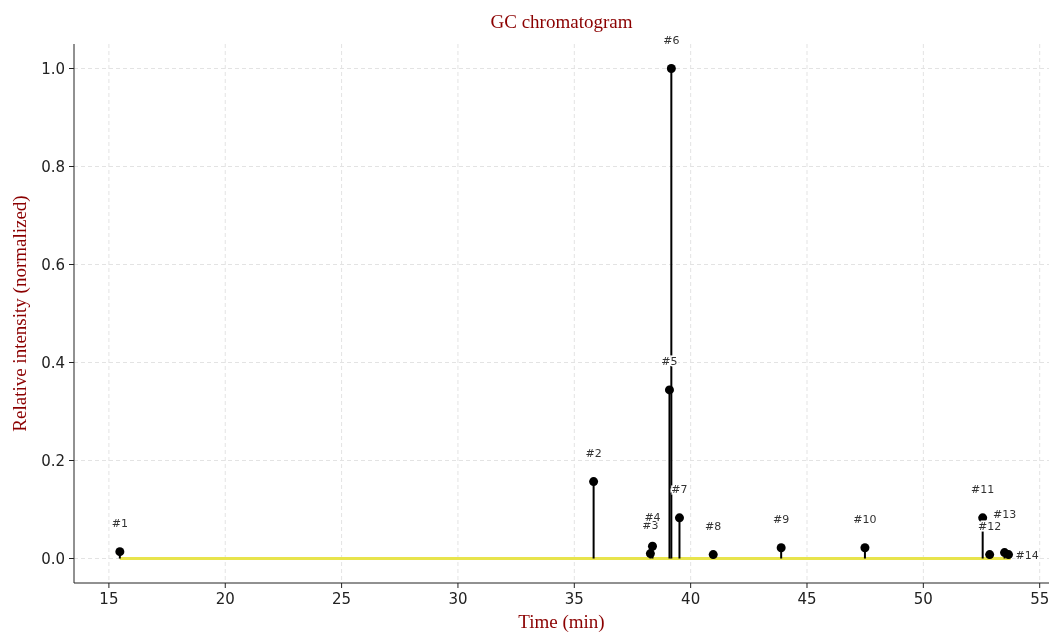 This screenshot has height=632, width=1051. Describe the element at coordinates (781, 519) in the screenshot. I see `annotation: #9` at that location.